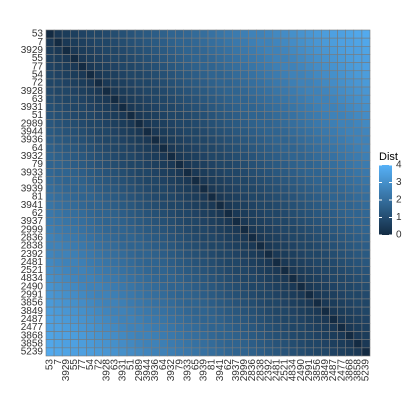  I want to click on y-tick-label: 3858, so click(32, 343).